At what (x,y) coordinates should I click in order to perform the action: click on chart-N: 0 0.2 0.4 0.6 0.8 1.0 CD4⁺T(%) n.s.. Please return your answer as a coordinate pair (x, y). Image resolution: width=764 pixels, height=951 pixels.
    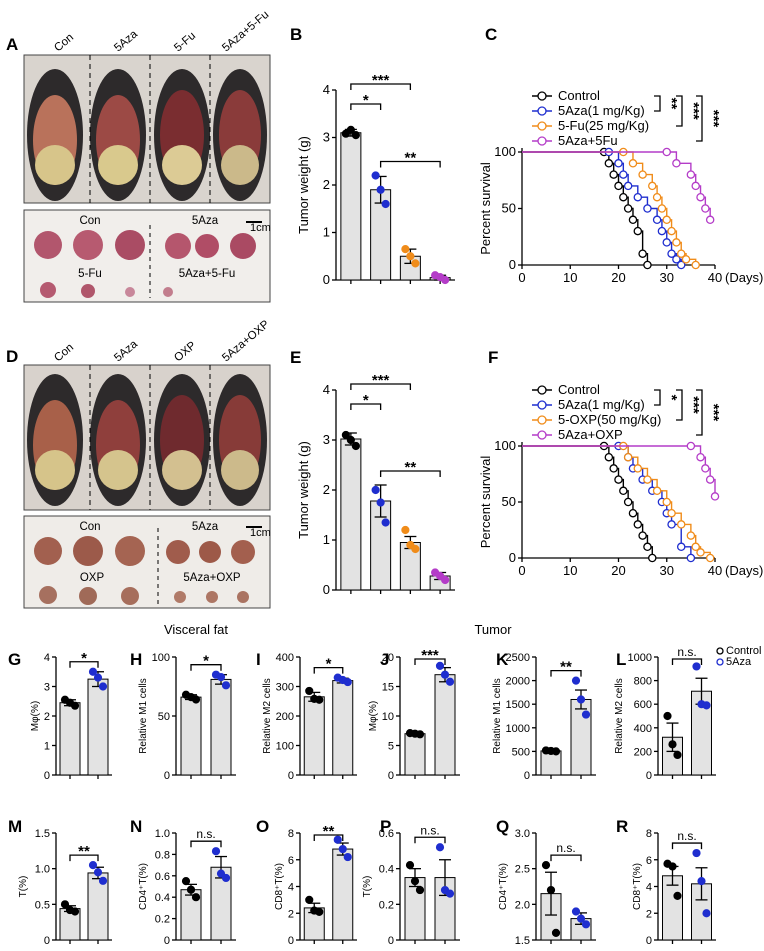
    Looking at the image, I should click on (187, 887).